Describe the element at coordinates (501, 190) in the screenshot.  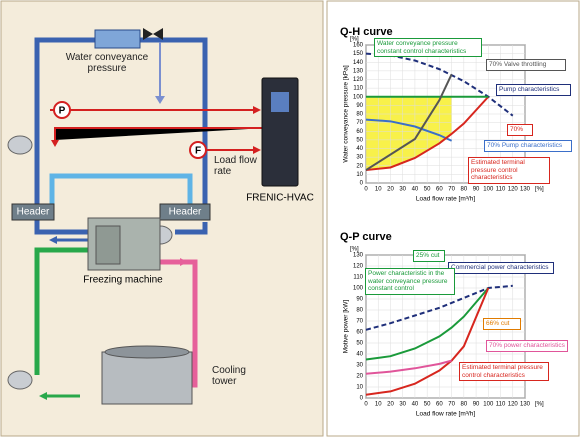
I see `x-tick-label: 110` at that location.